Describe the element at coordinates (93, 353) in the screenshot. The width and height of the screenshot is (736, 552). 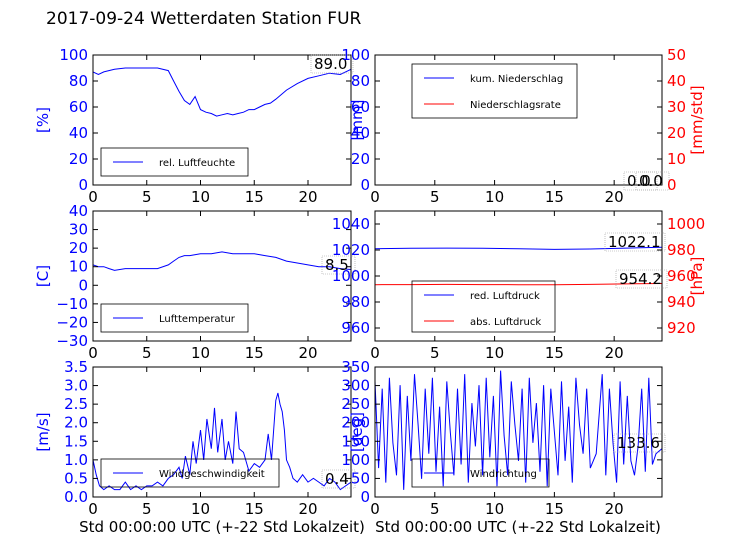
I see `temperature-xtick-label-0: 0` at that location.